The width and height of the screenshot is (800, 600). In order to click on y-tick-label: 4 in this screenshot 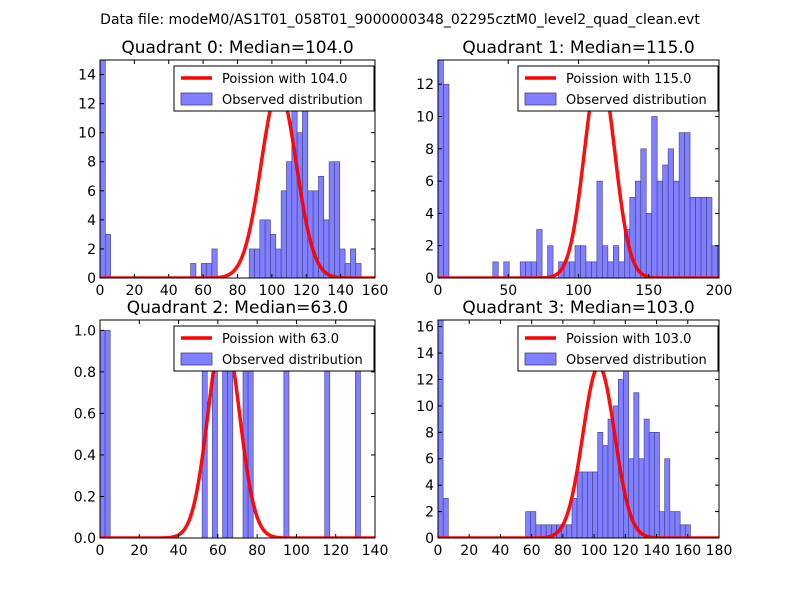, I will do `click(429, 214)`.